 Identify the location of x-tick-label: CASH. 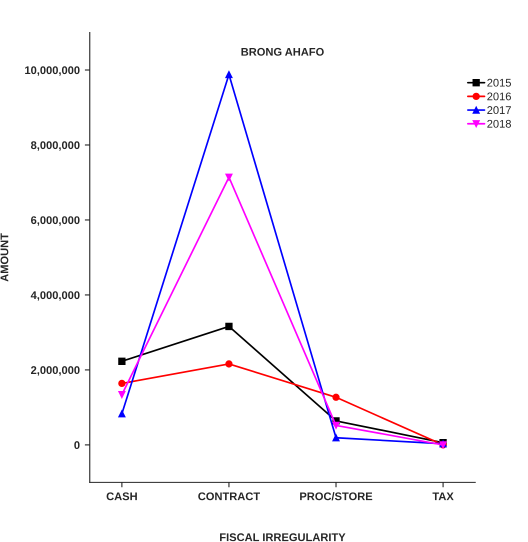
(121, 496).